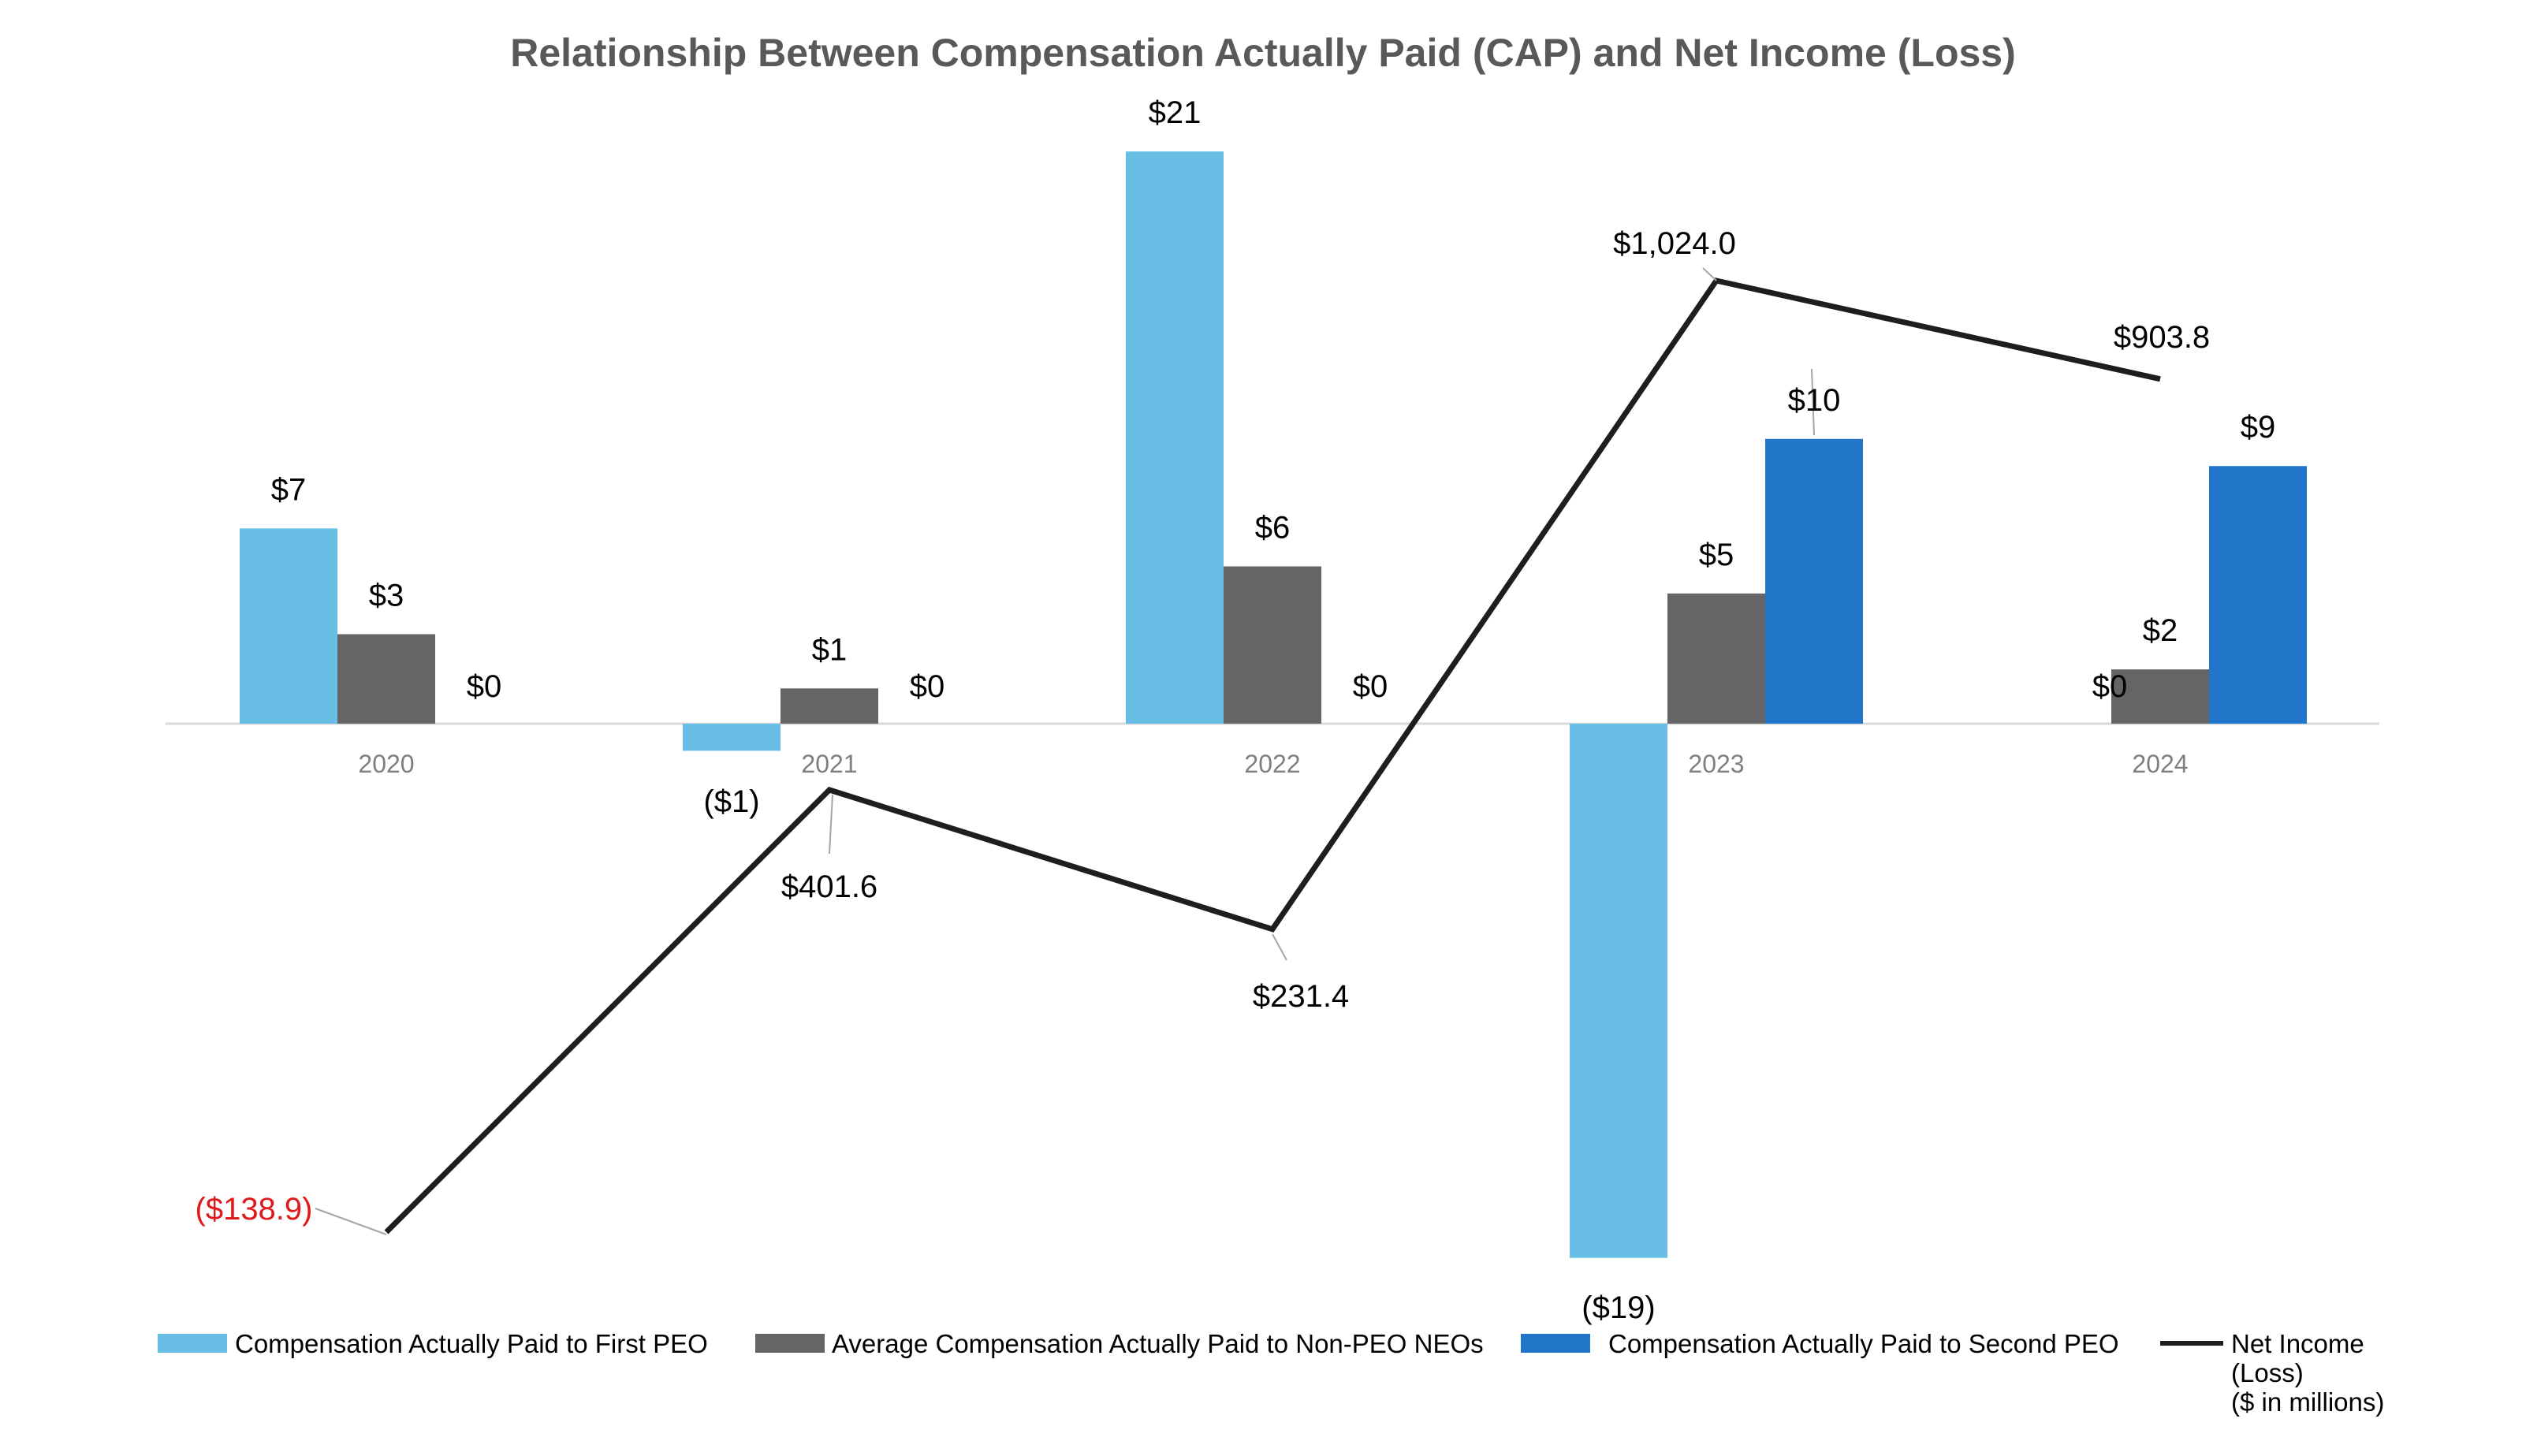 Image resolution: width=2526 pixels, height=1456 pixels. What do you see at coordinates (1864, 1343) in the screenshot?
I see `legend-label: Compensation Actually Paid to Second PEO` at bounding box center [1864, 1343].